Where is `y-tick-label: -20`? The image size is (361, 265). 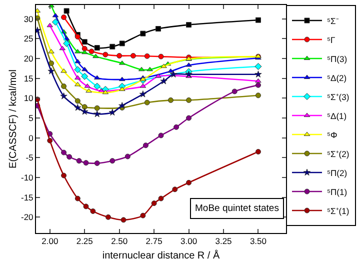 y-tick-label: -20 is located at coordinates (27, 217).